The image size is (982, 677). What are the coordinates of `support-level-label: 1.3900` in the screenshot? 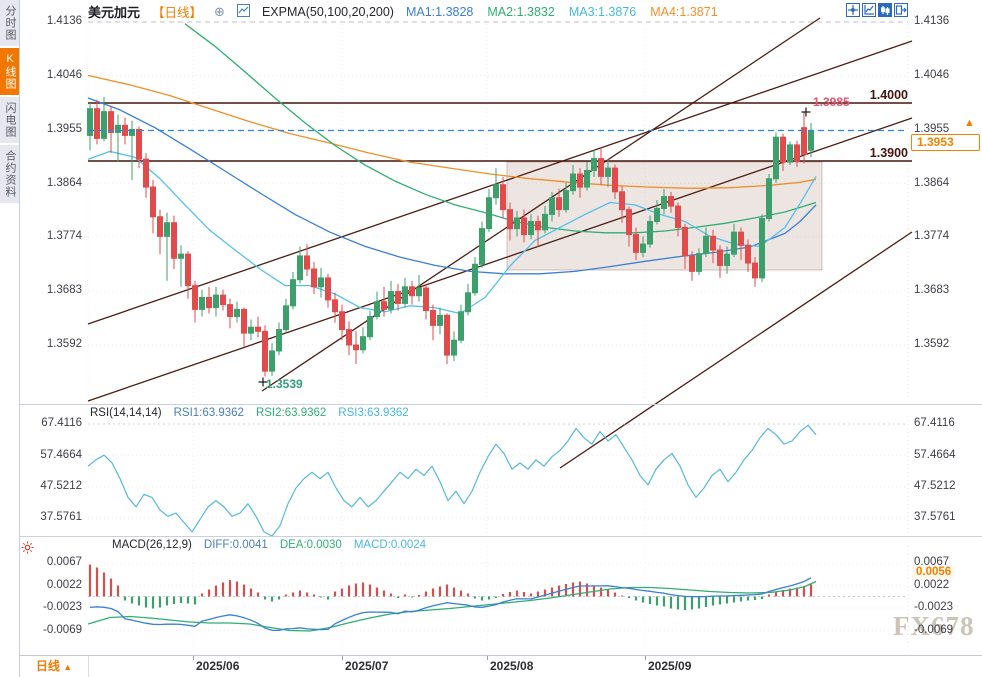 It's located at (888, 153).